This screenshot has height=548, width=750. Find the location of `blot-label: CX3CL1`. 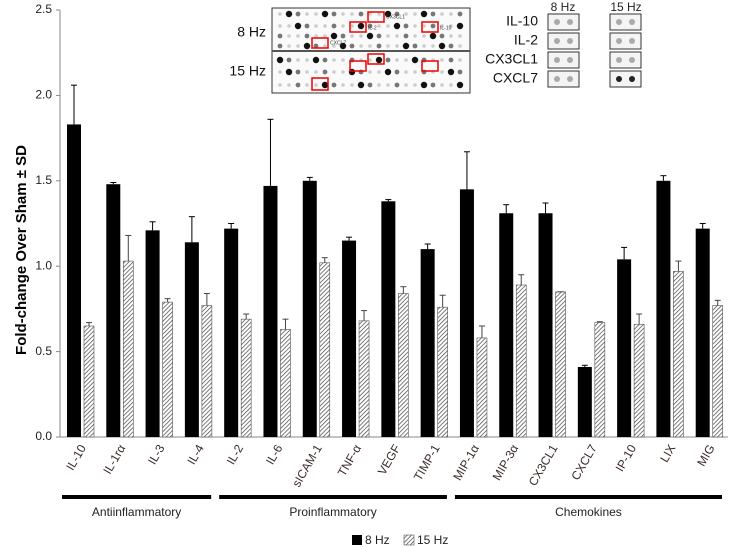

blot-label: CX3CL1 is located at coordinates (395, 17).